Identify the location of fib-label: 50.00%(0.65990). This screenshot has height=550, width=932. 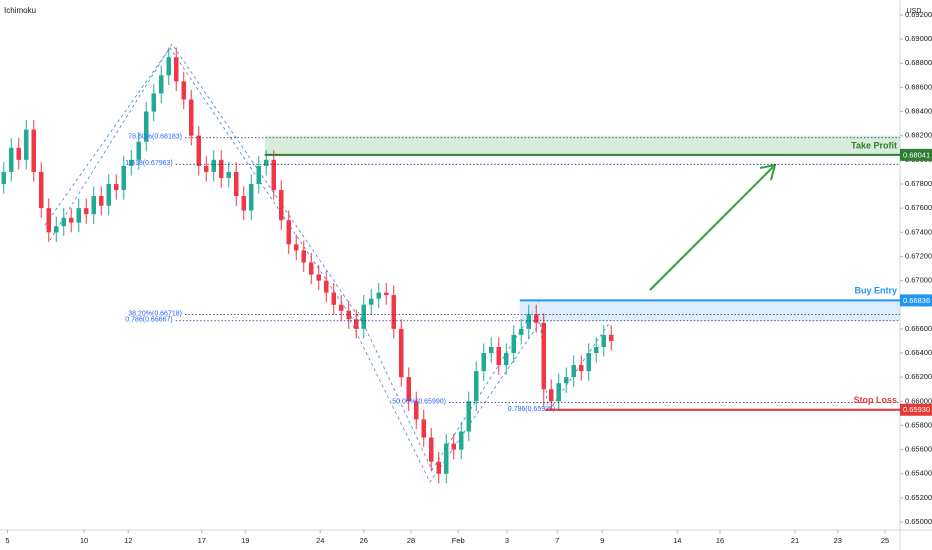
(419, 401).